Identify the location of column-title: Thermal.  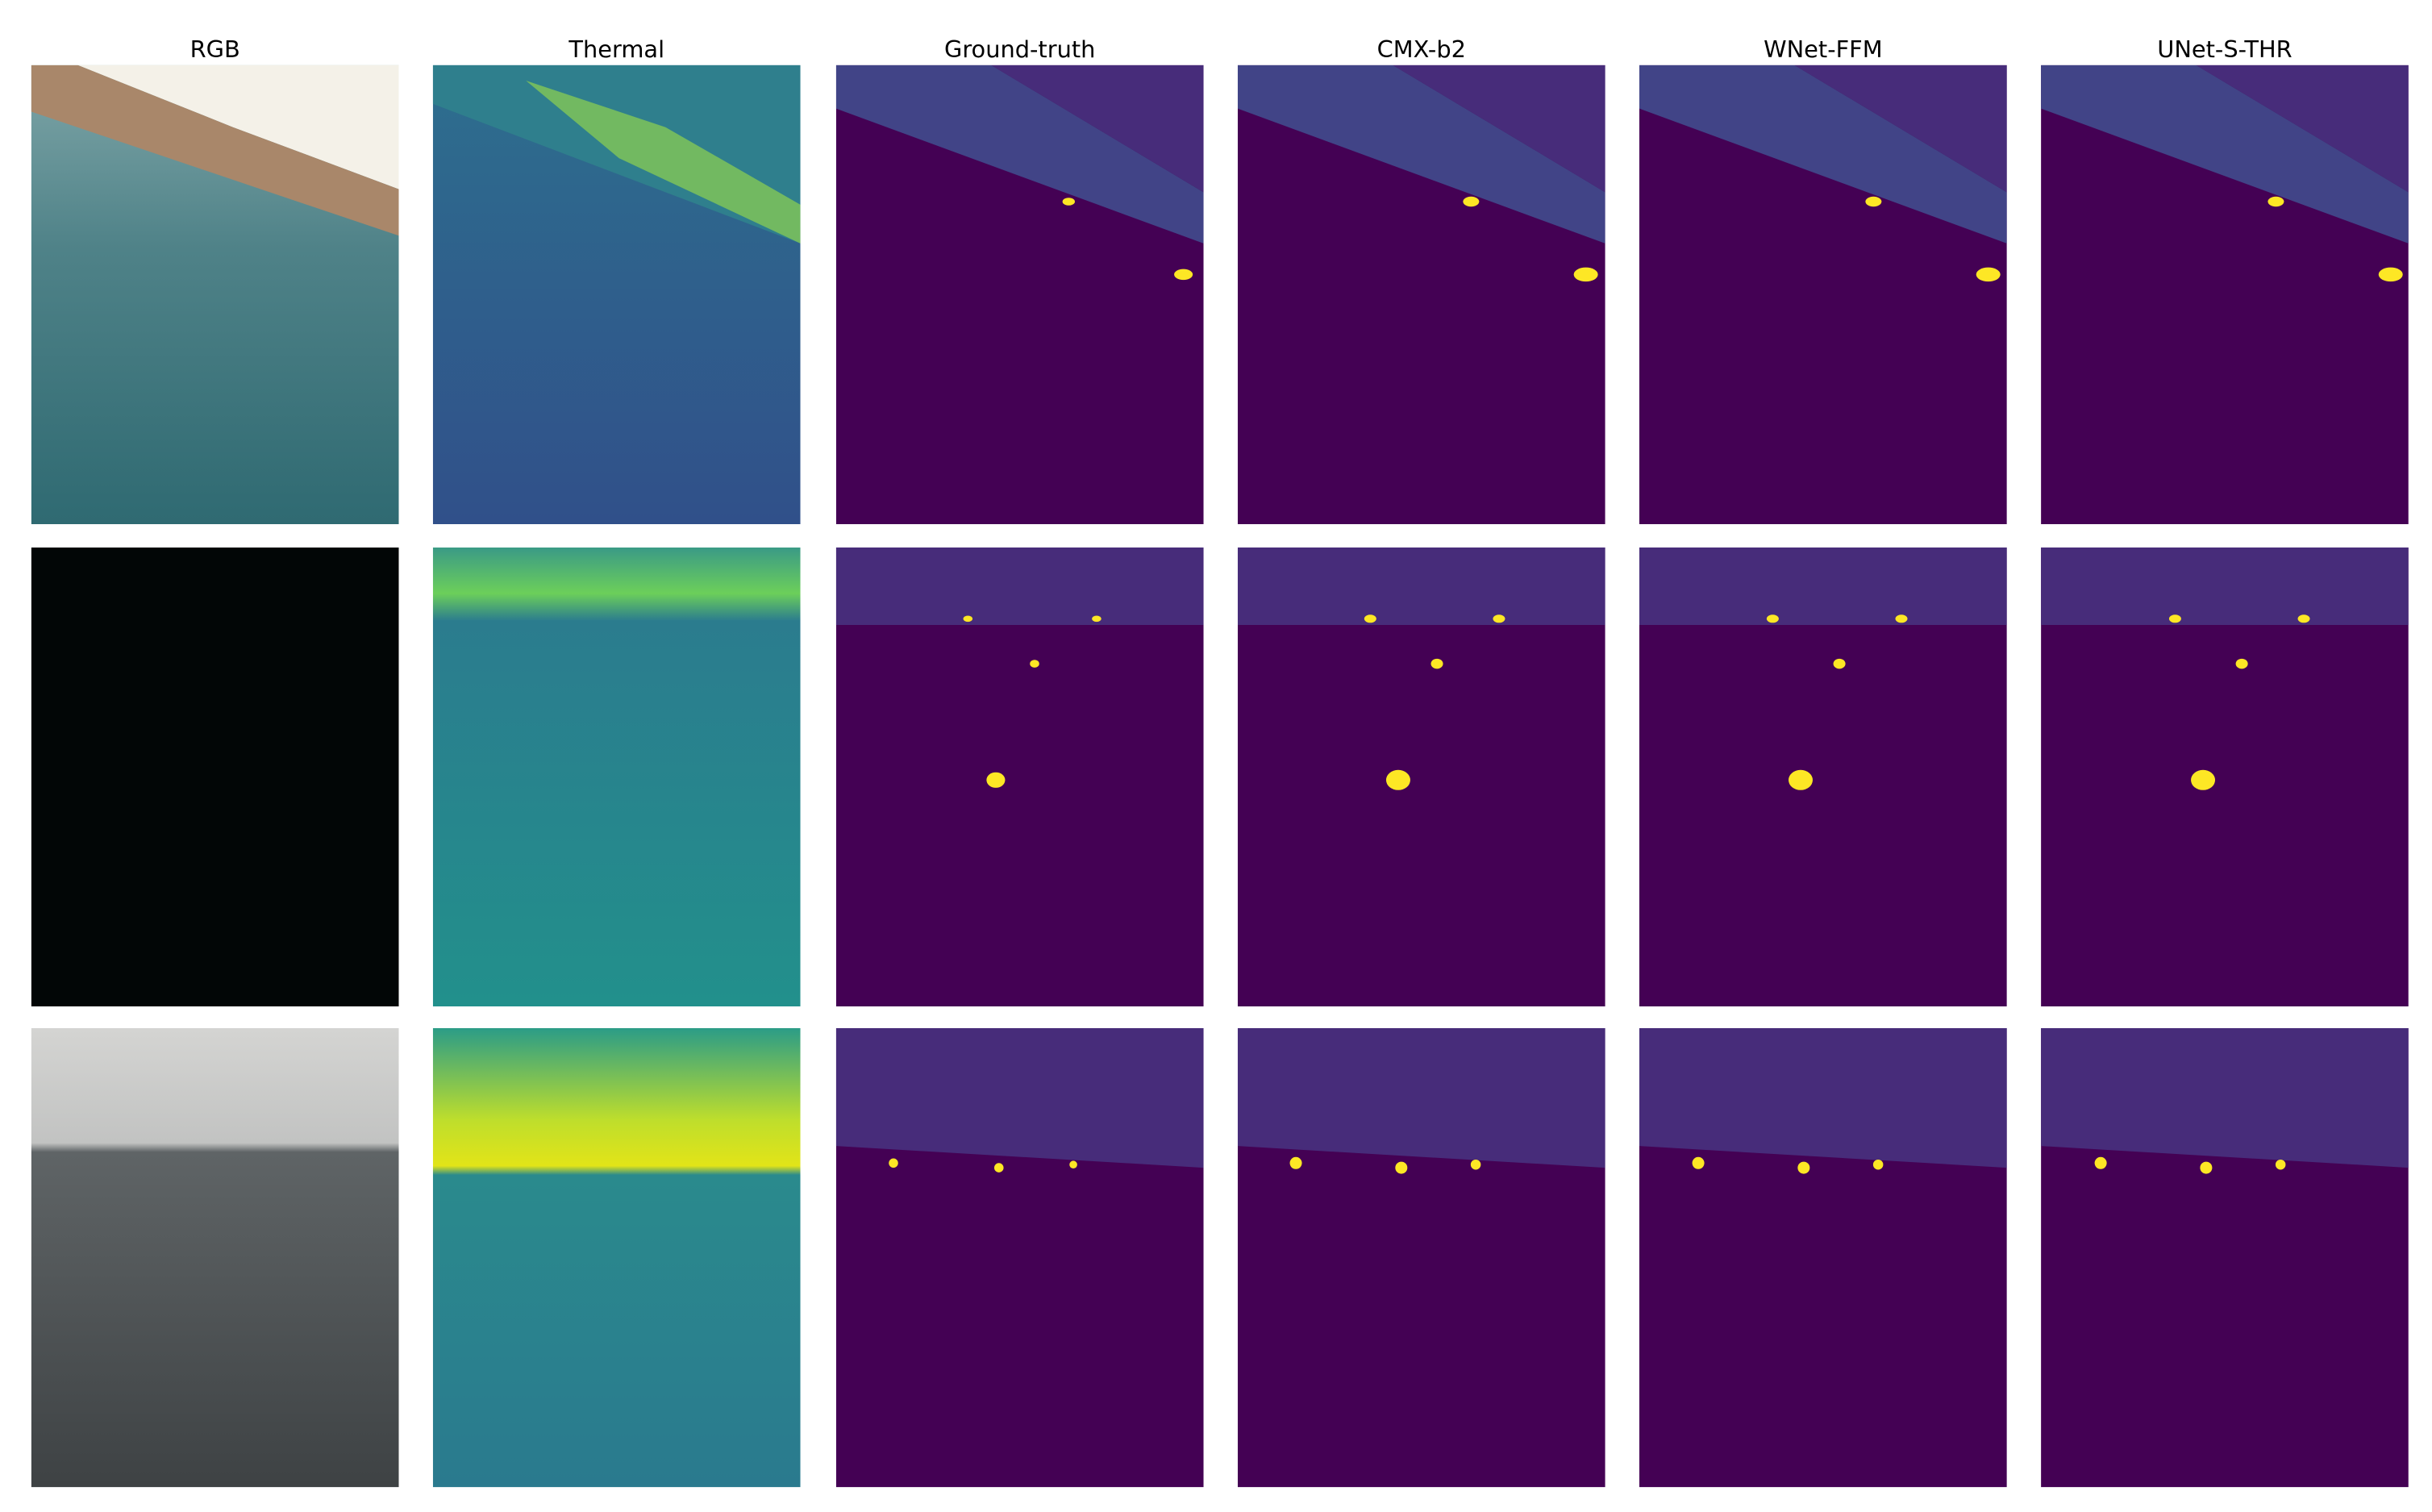
(616, 49).